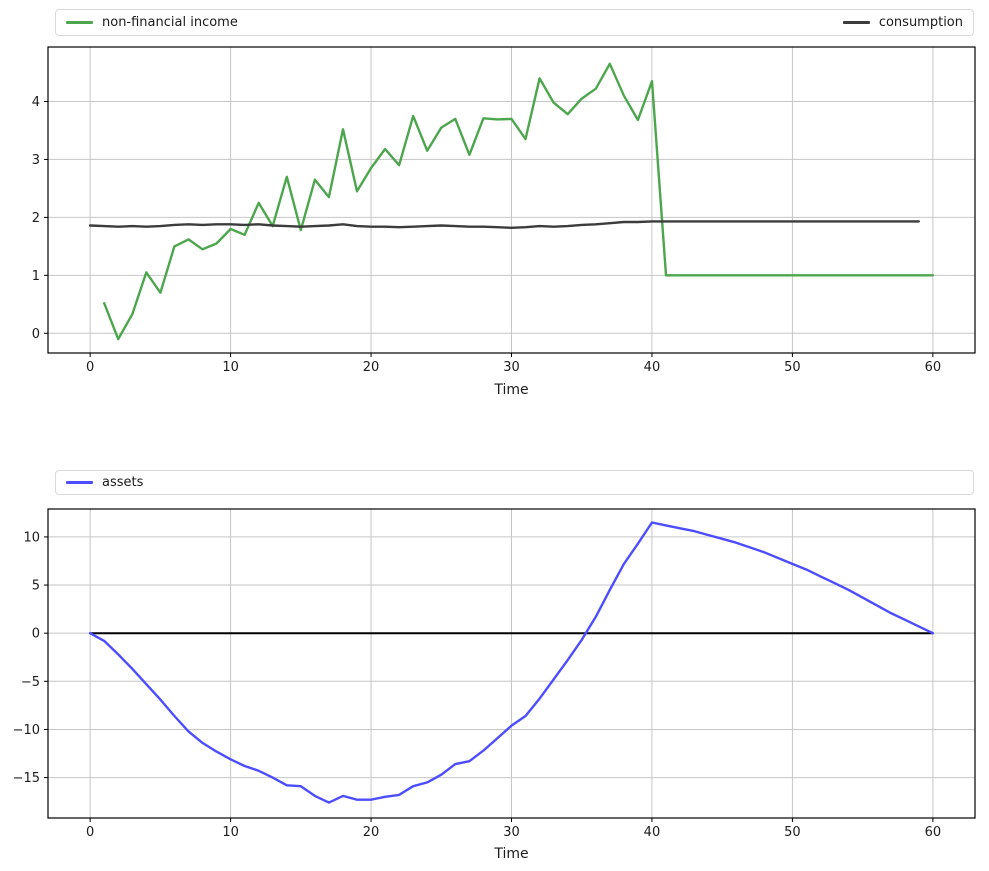  Describe the element at coordinates (856, 22) in the screenshot. I see `consumption-line-swatch-icon` at that location.